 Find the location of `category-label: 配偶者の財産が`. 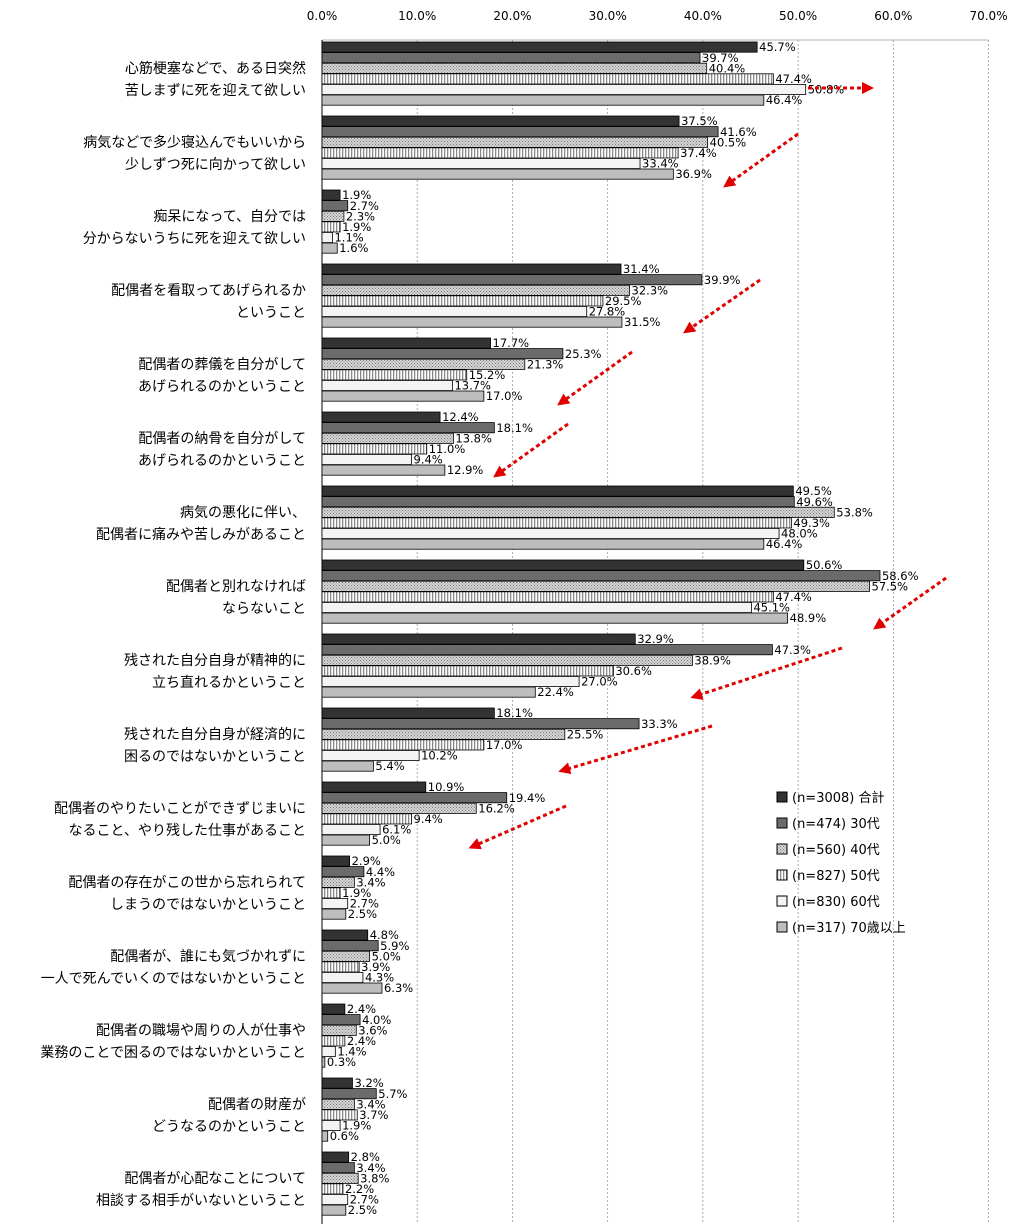

category-label: 配偶者の財産が is located at coordinates (257, 1105).